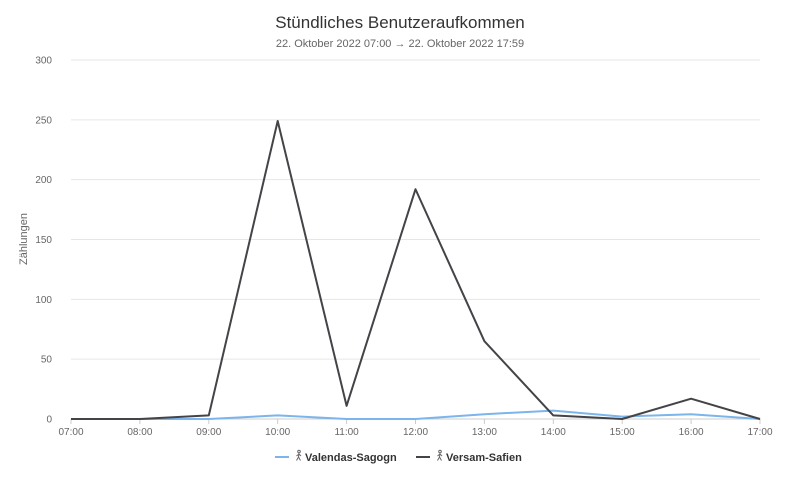  I want to click on legend: Valendas-Sagogn Versam-Safien, so click(398, 456).